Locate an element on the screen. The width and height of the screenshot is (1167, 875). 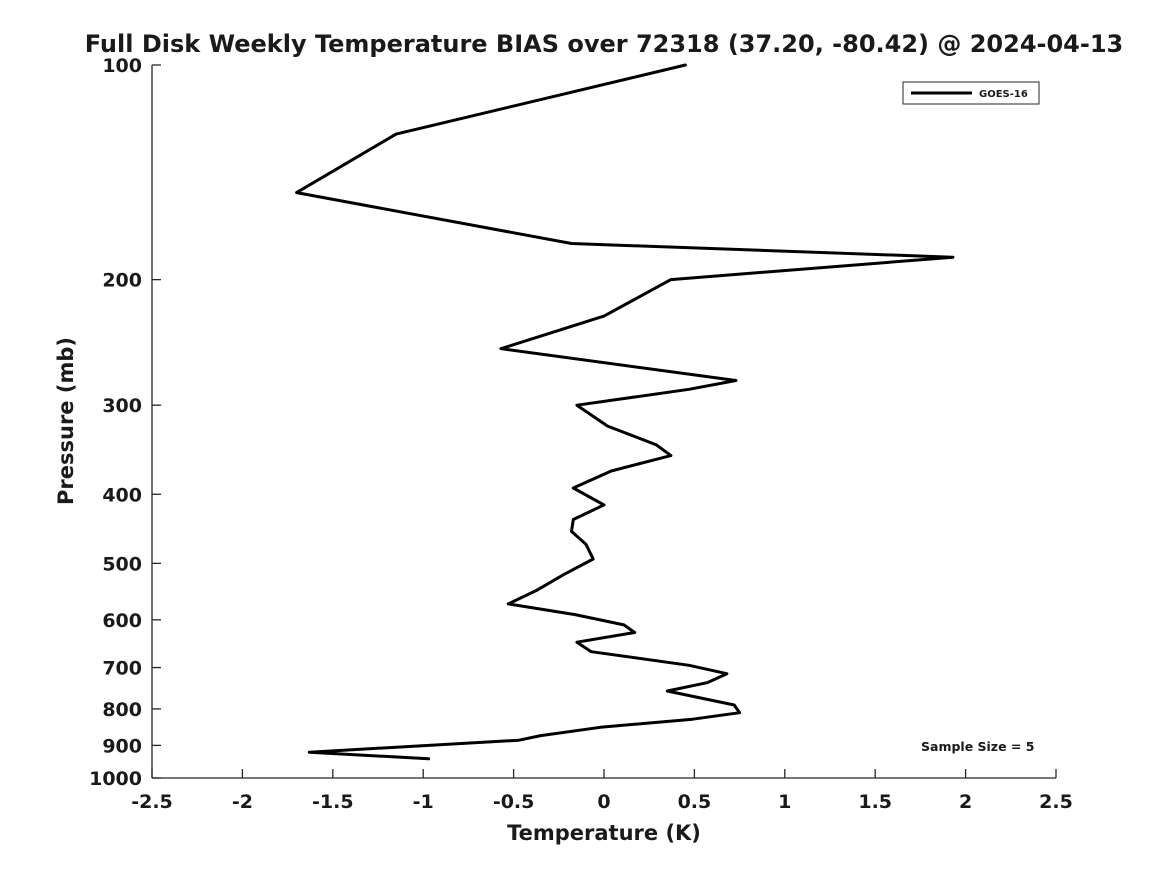
x-tick-label: 0.5 is located at coordinates (695, 802).